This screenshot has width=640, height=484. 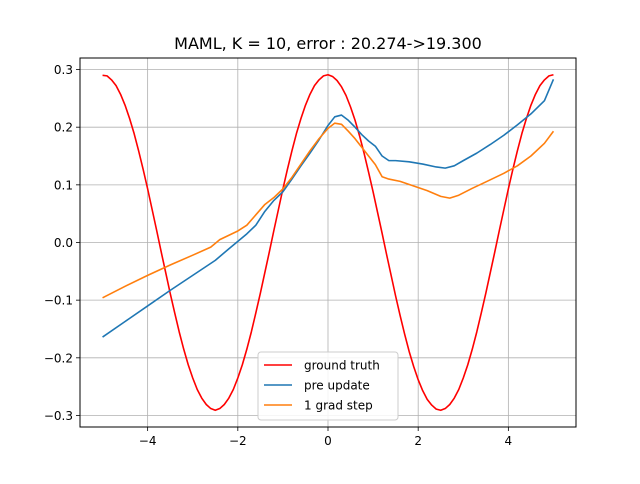 What do you see at coordinates (238, 441) in the screenshot?
I see `x-tick-label: −2` at bounding box center [238, 441].